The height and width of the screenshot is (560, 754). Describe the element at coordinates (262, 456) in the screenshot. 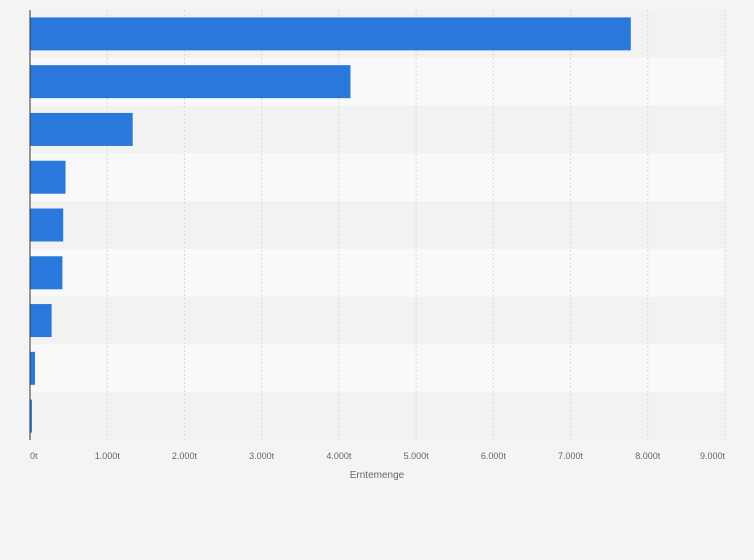

I see `x-tick-label: 3.000t` at that location.